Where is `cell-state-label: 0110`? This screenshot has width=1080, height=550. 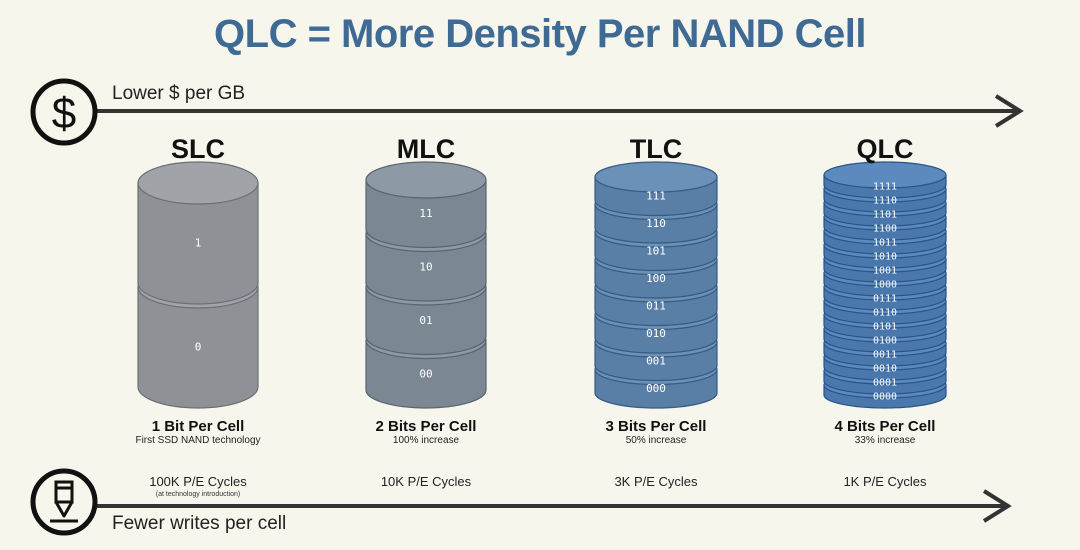 cell-state-label: 0110 is located at coordinates (885, 313).